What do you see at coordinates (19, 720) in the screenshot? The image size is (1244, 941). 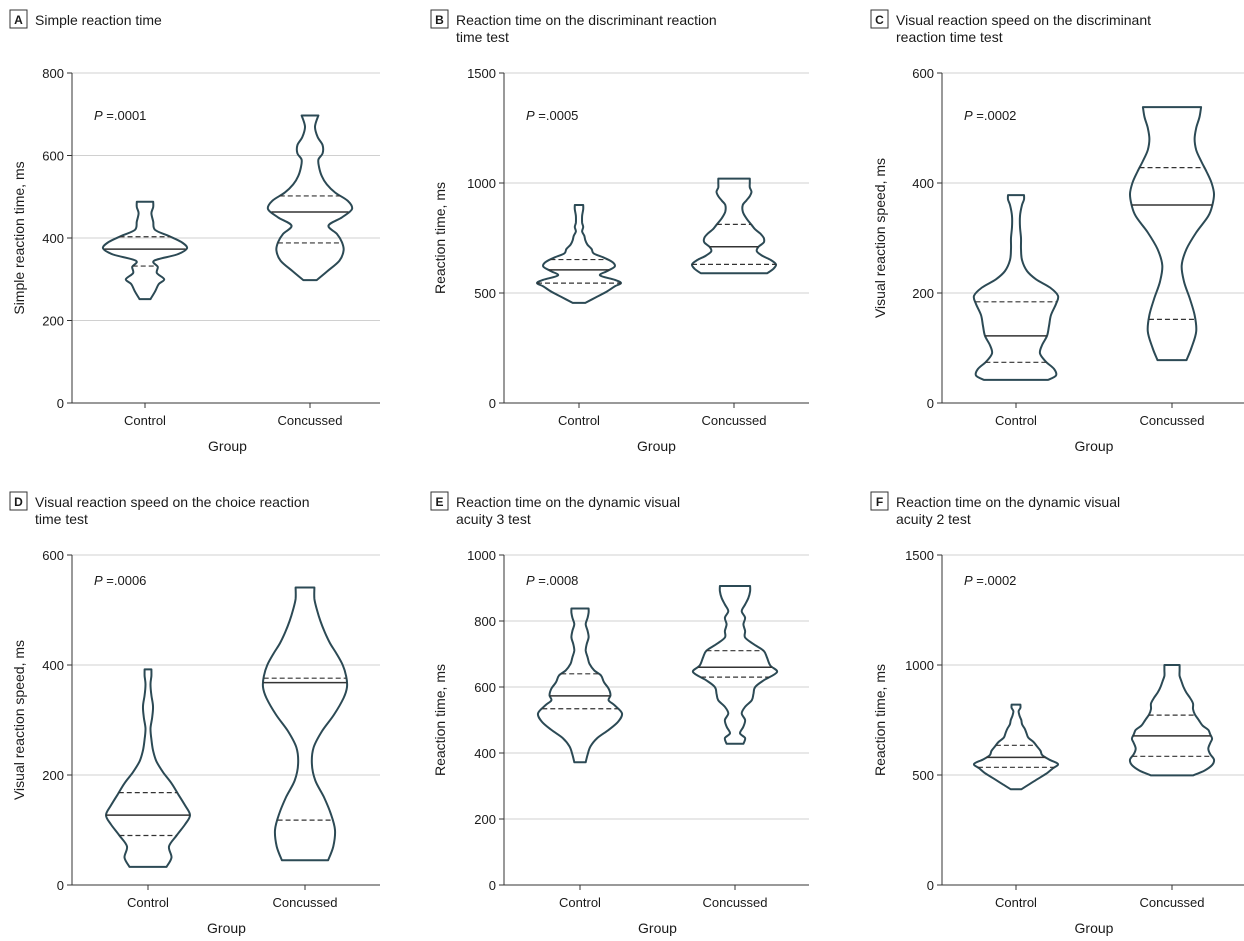 I see `y-axis-label: Visual reaction speed, ms` at bounding box center [19, 720].